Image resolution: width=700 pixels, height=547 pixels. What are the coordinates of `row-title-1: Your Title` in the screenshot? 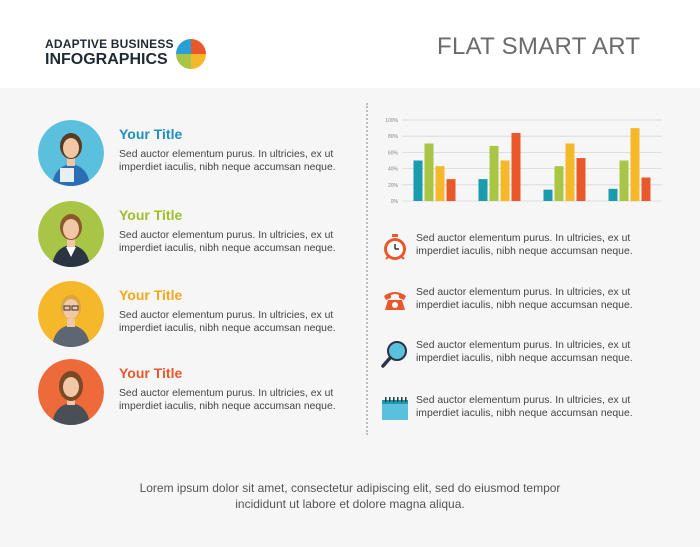 It's located at (151, 134).